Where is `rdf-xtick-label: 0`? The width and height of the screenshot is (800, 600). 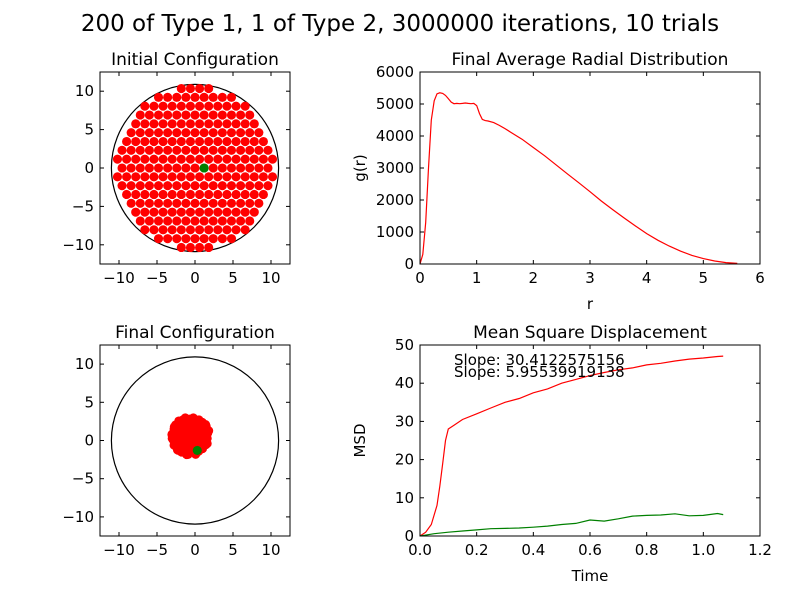 rdf-xtick-label: 0 is located at coordinates (420, 278).